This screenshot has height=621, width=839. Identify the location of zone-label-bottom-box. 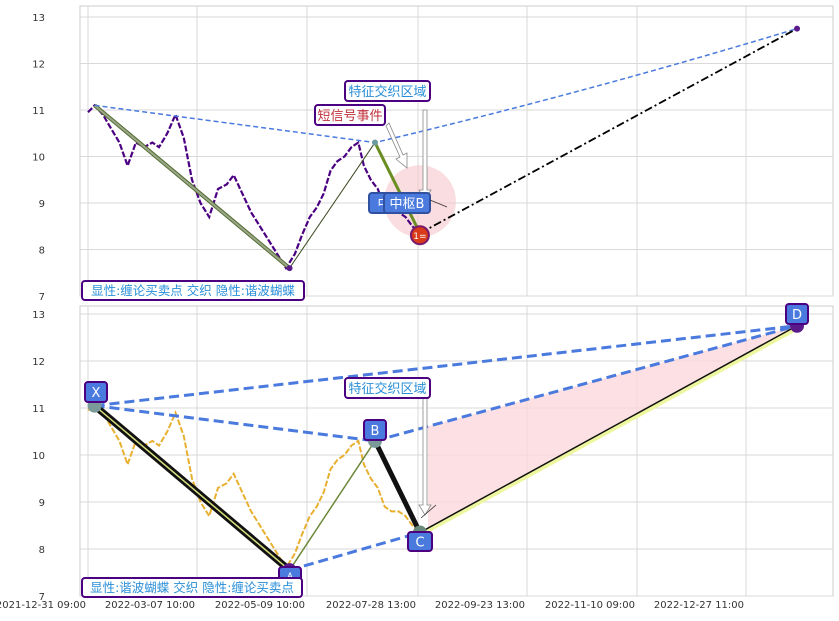
(387, 388).